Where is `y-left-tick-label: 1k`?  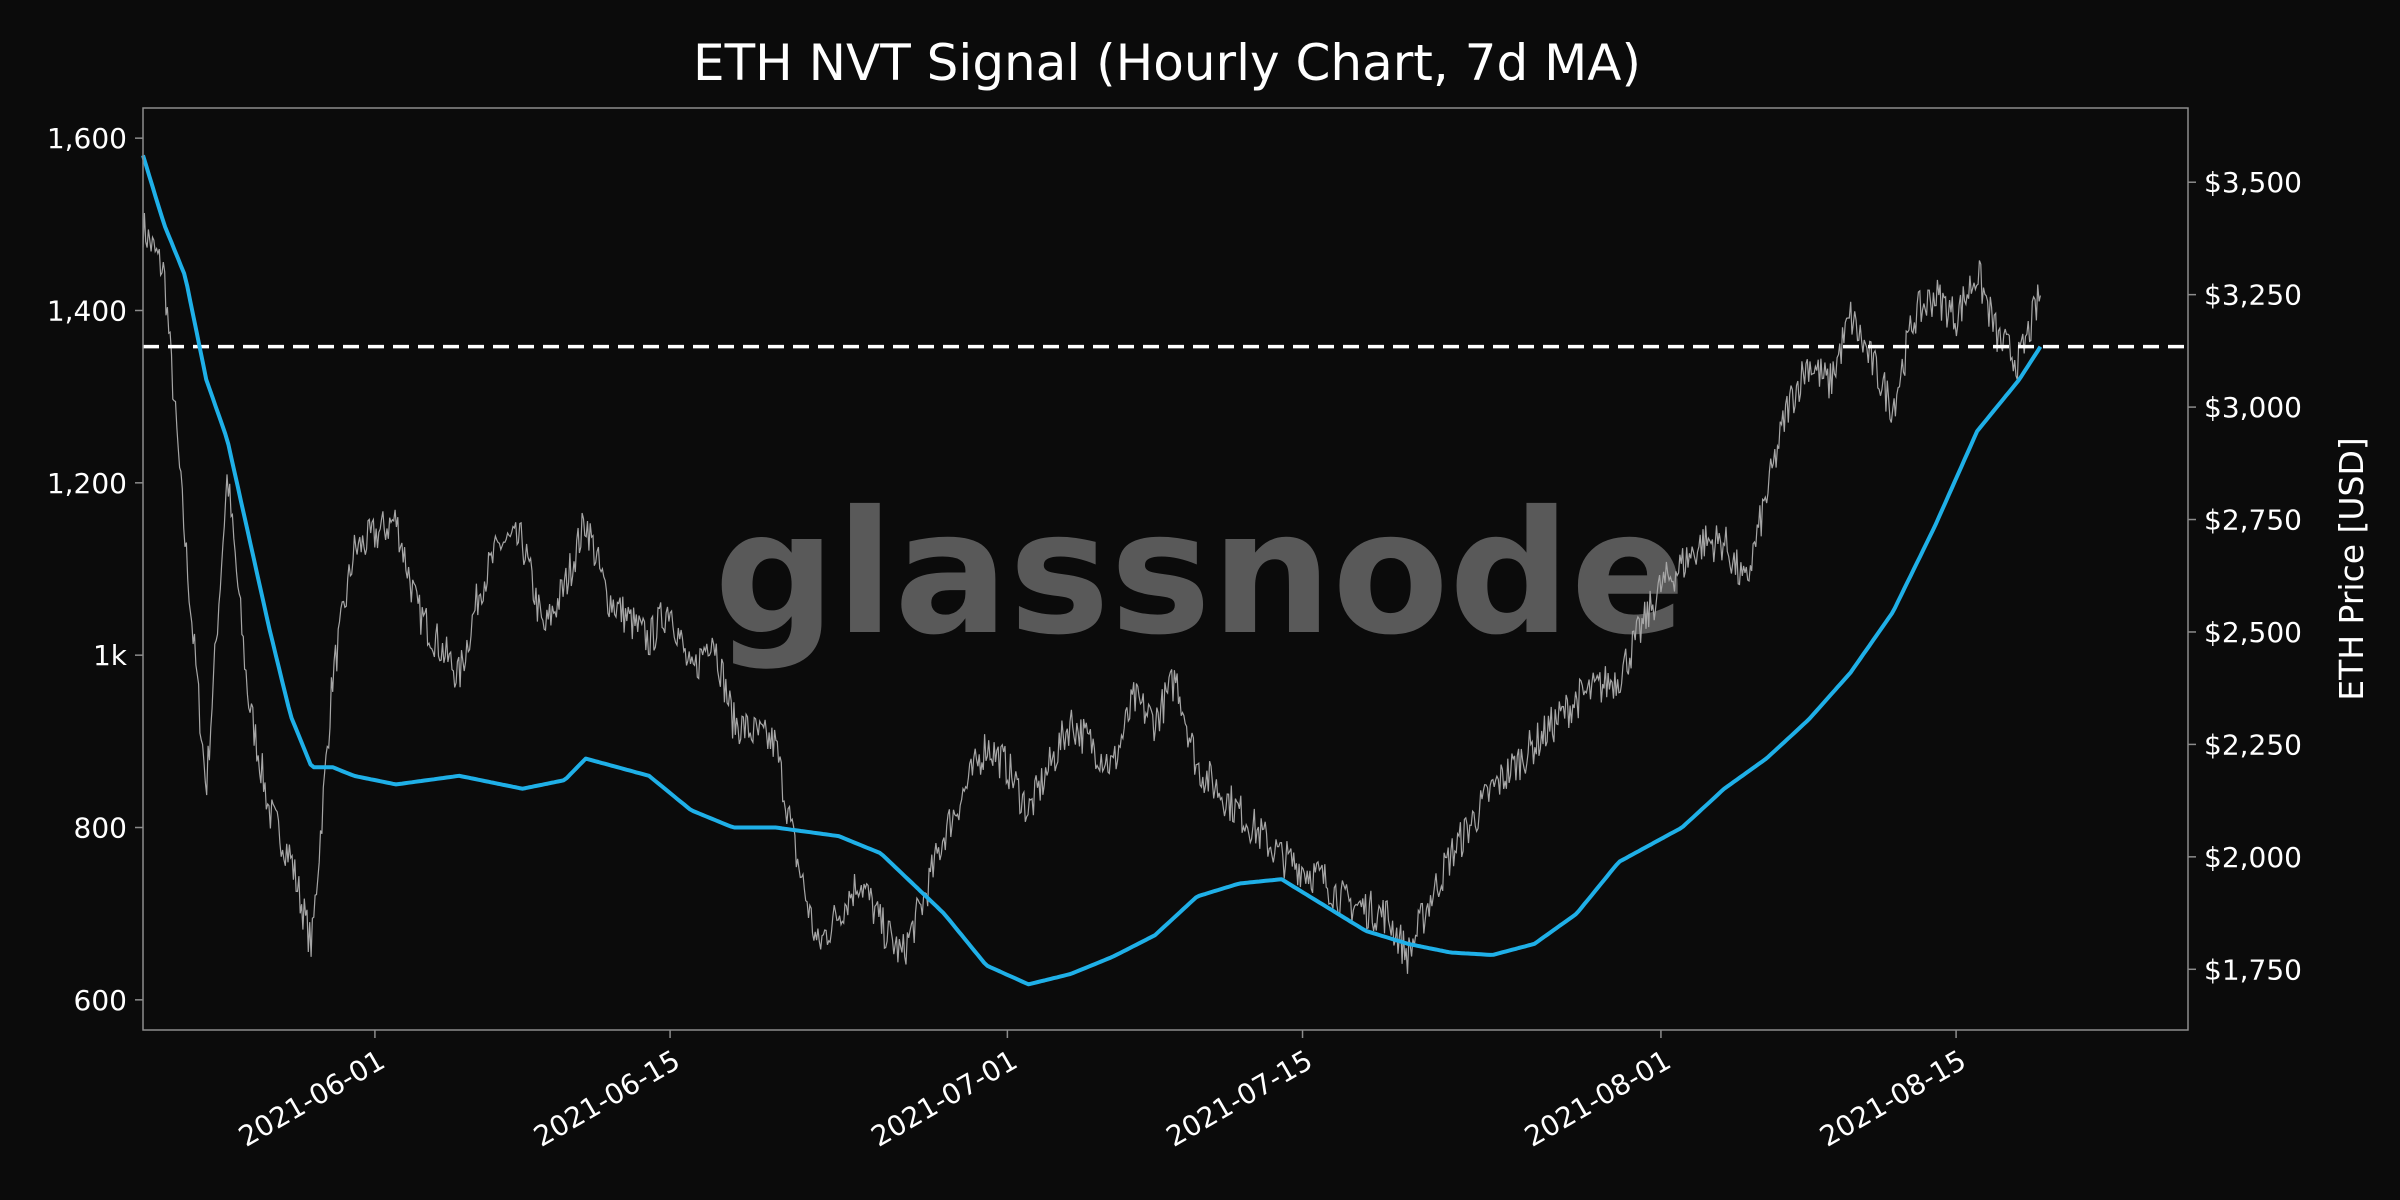 y-left-tick-label: 1k is located at coordinates (110, 655).